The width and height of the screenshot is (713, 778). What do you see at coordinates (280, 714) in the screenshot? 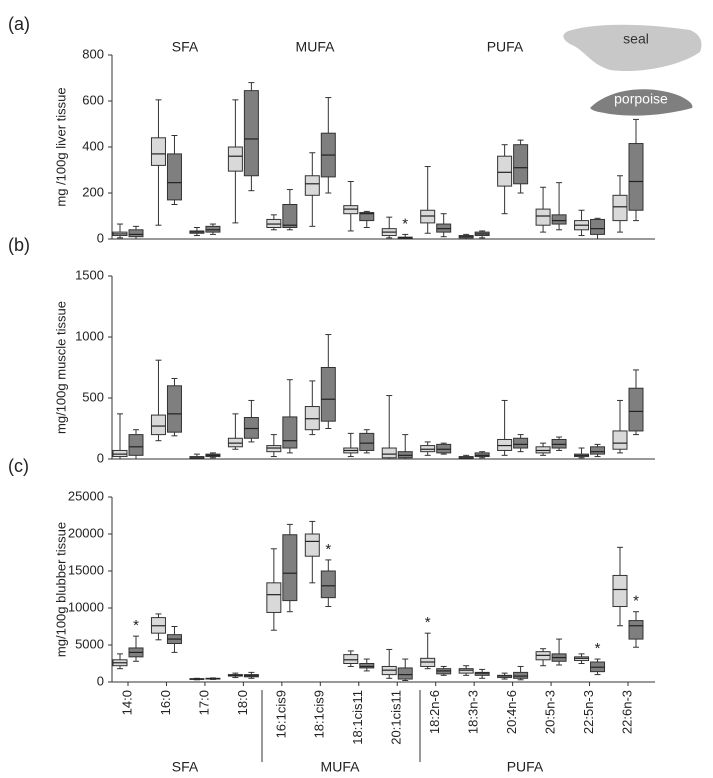
I see `x-tick-label: 16:1cis9` at bounding box center [280, 714].